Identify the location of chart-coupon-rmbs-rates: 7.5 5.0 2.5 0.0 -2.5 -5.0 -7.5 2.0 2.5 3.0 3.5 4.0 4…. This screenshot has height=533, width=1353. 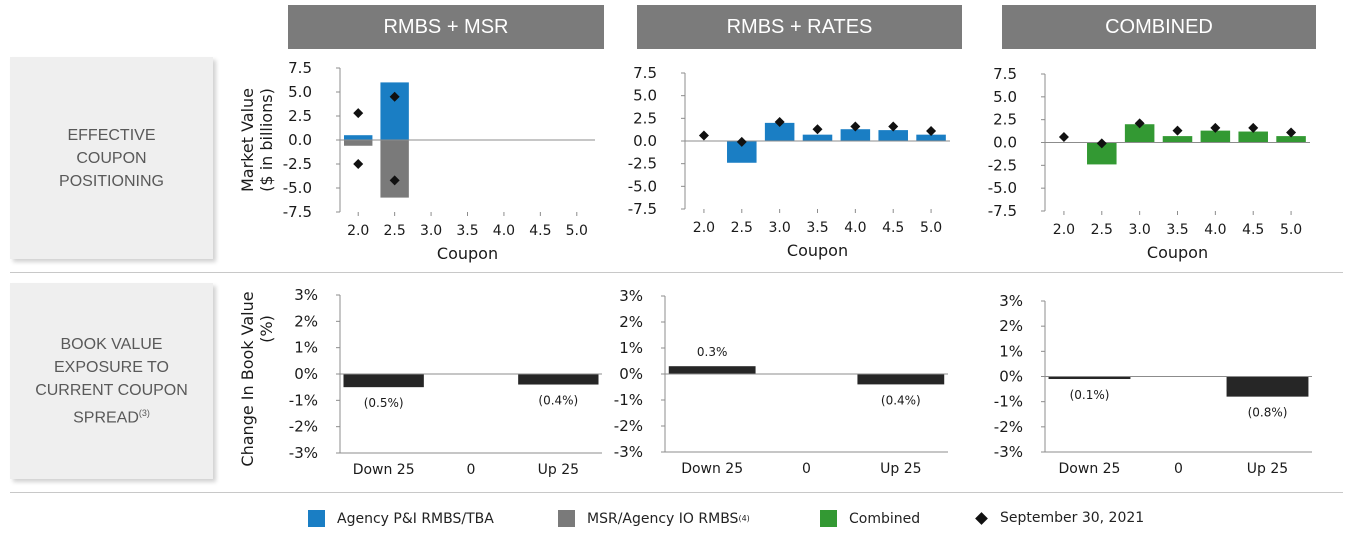
(789, 162).